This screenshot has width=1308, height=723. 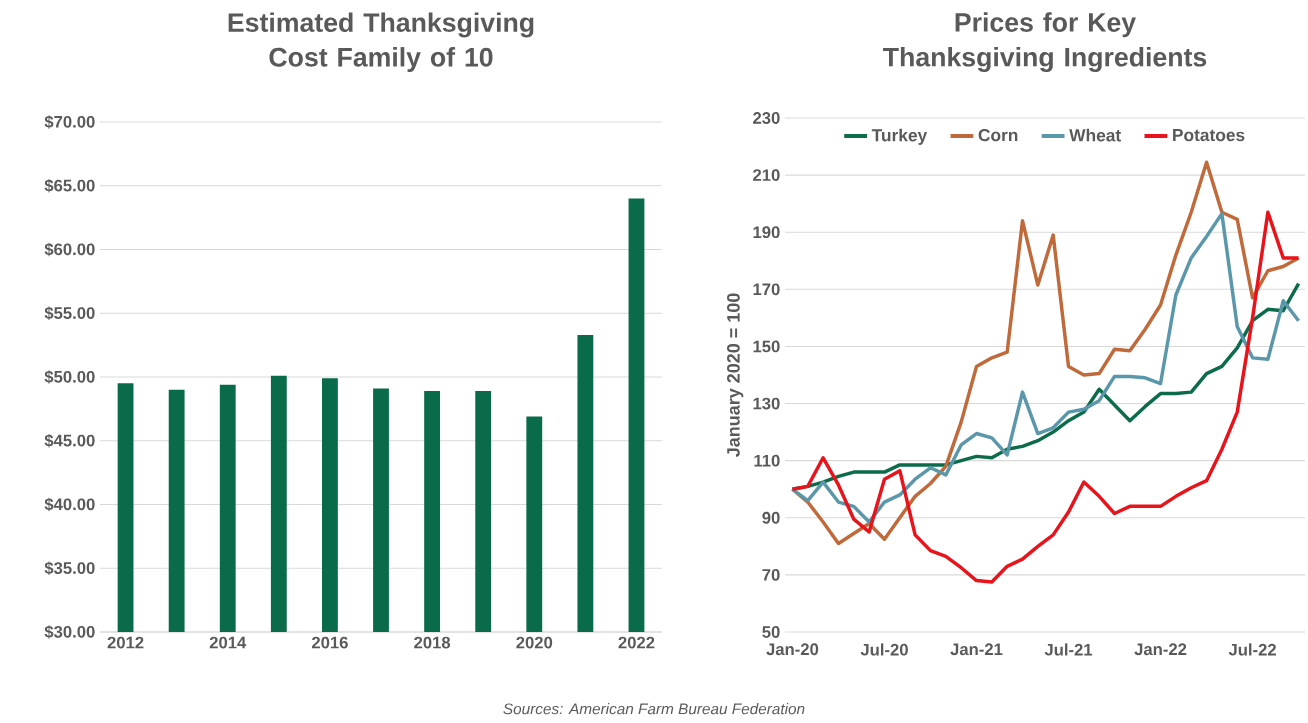 I want to click on y-tick-label: 210, so click(x=766, y=175).